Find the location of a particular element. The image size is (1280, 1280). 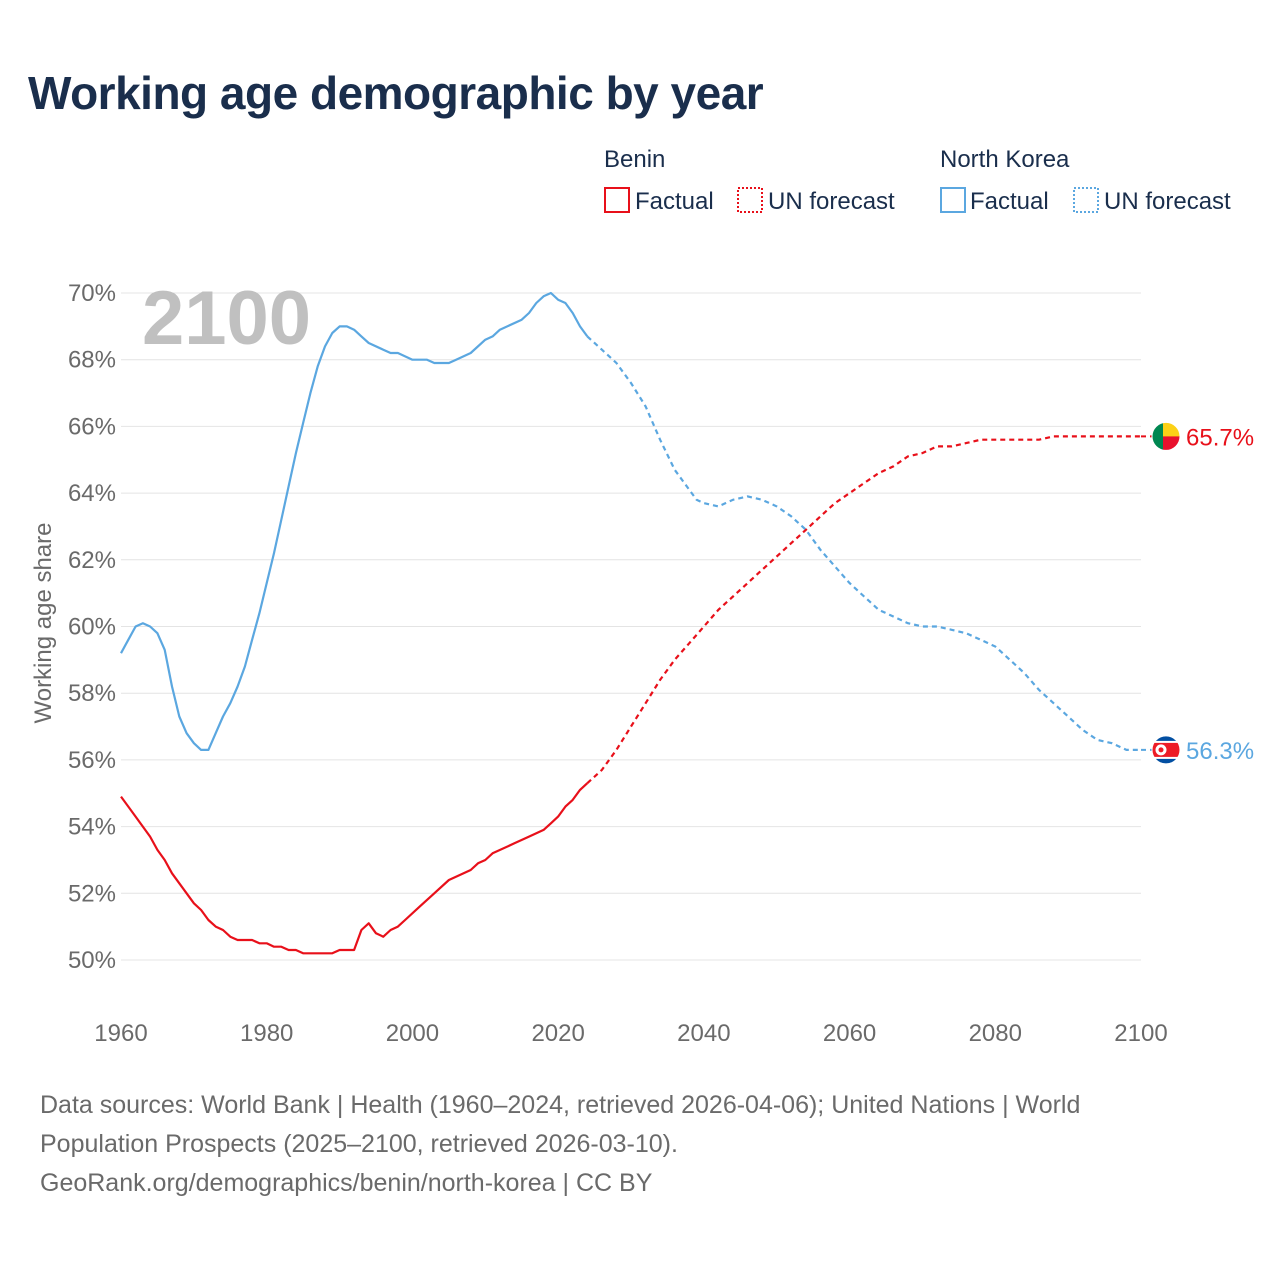

chart-title: Working age demographic by year is located at coordinates (396, 93).